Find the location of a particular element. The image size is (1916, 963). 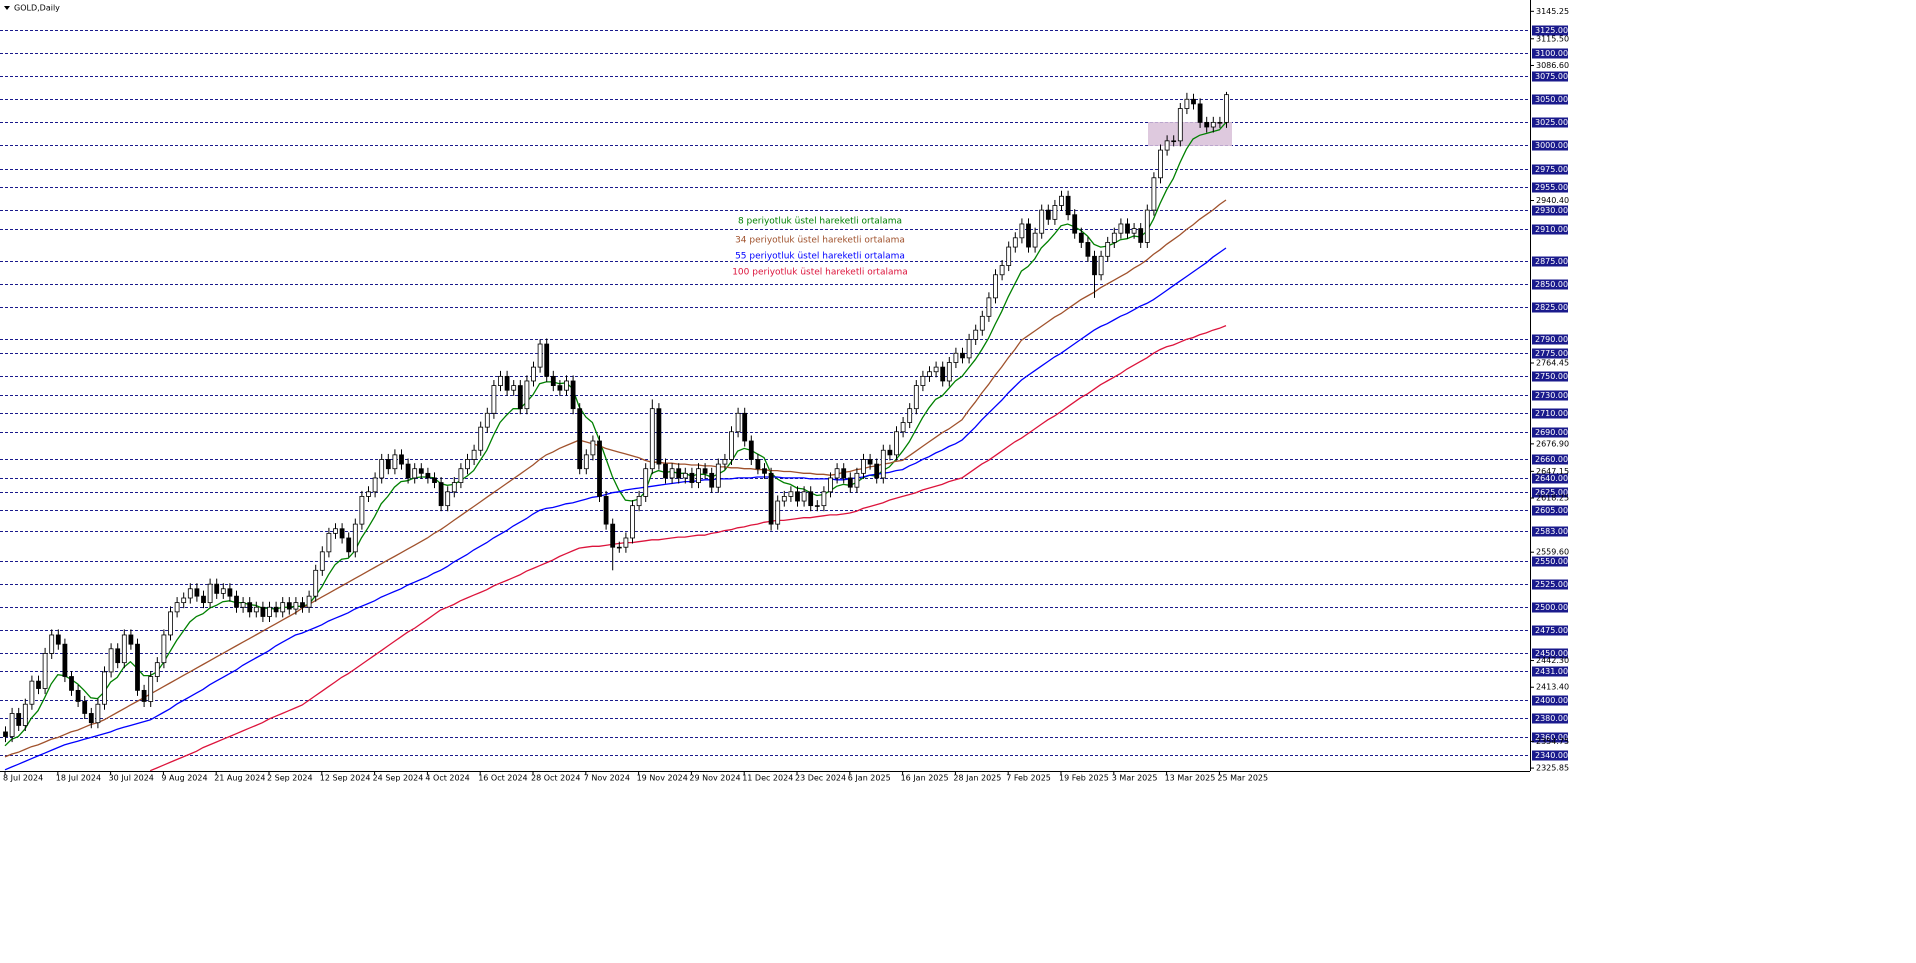

level-label: 2340.00 is located at coordinates (1551, 755).